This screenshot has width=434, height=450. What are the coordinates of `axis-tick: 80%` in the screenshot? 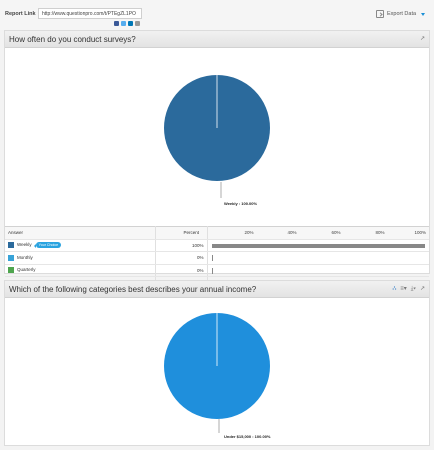 It's located at (380, 232).